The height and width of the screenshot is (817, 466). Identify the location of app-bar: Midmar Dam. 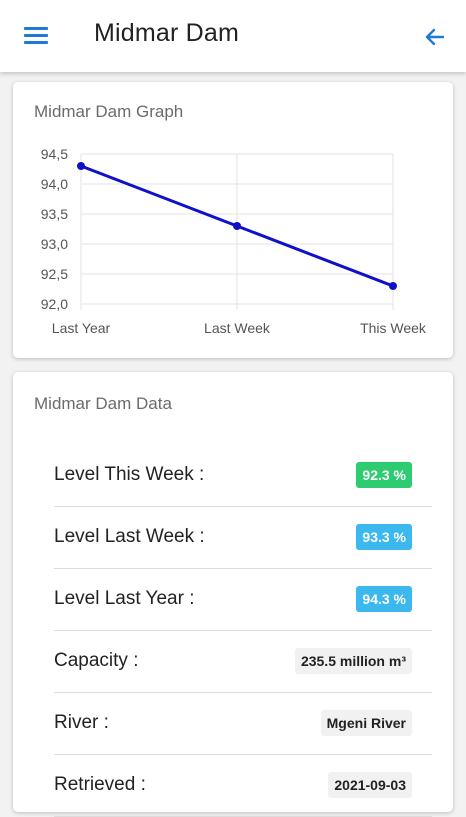
(233, 36).